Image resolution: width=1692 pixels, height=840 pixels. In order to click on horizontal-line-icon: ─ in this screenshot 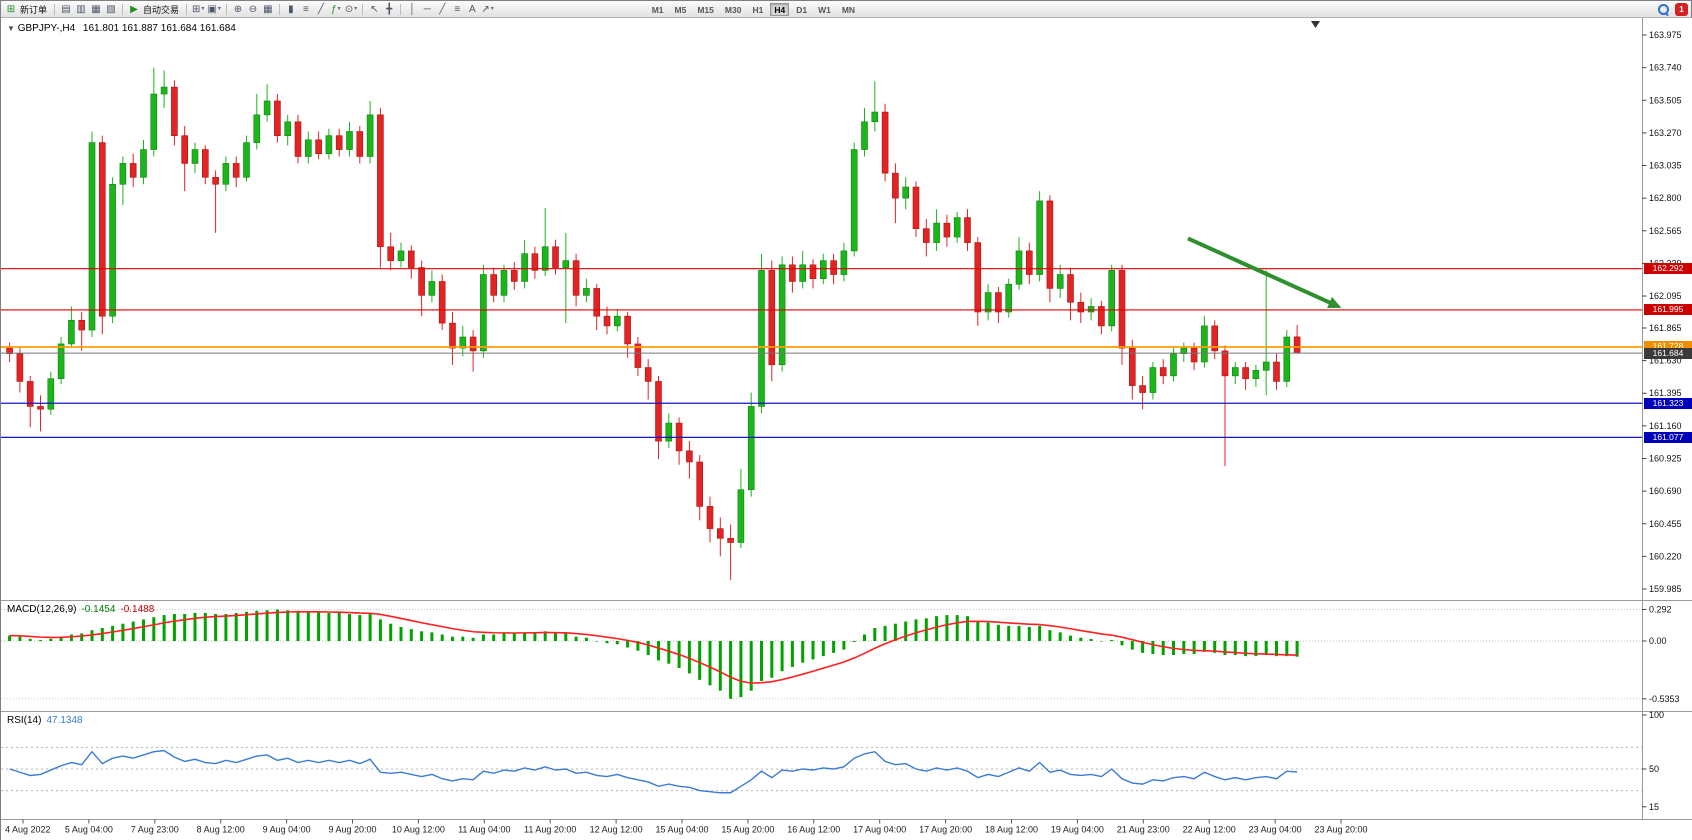, I will do `click(427, 9)`.